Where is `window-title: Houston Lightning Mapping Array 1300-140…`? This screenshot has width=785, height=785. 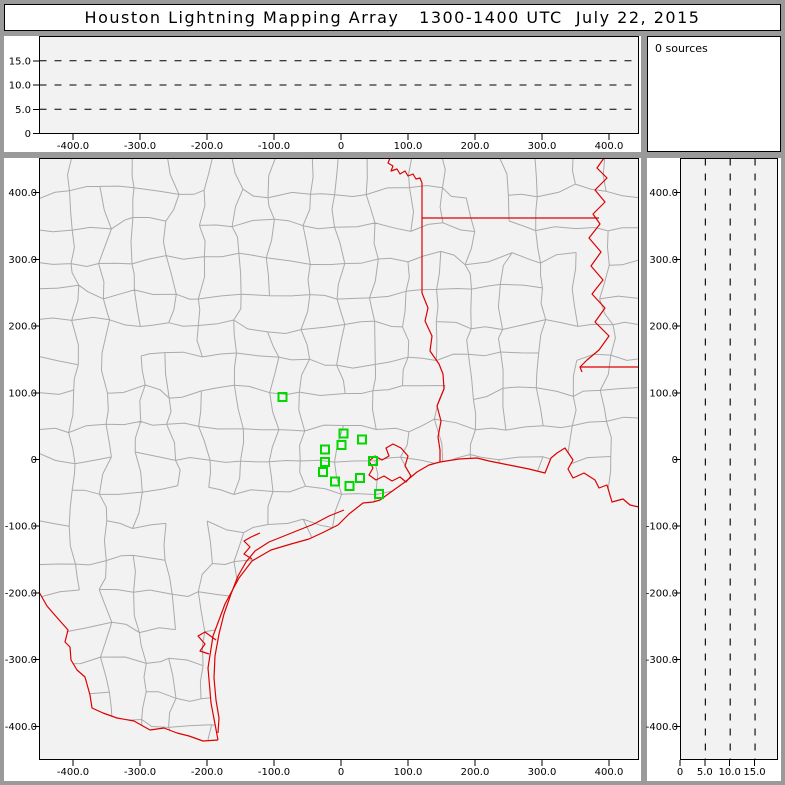 window-title: Houston Lightning Mapping Array 1300-140… is located at coordinates (392, 17).